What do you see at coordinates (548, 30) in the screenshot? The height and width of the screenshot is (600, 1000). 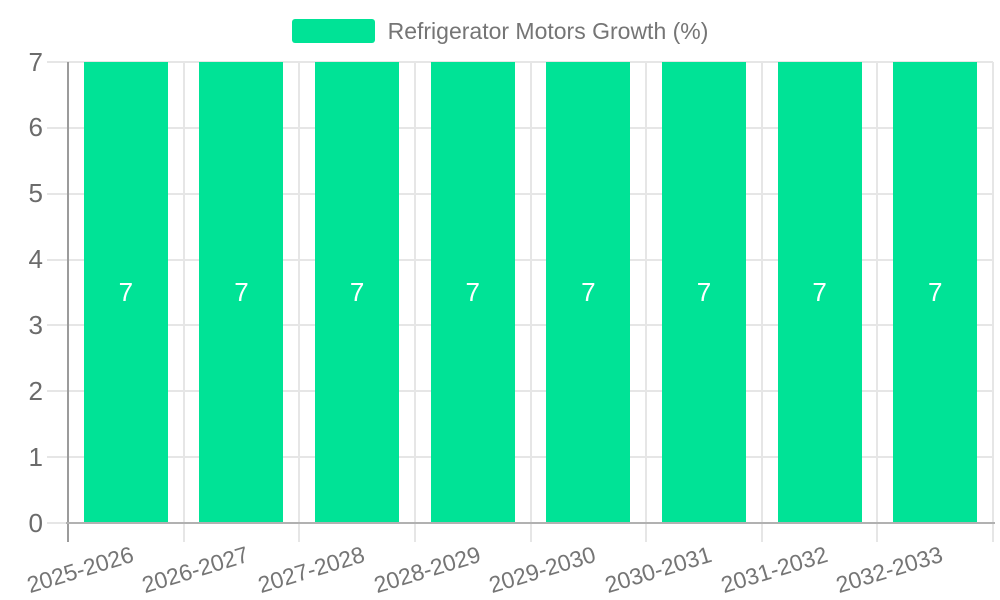 I see `legend-label: Refrigerator Motors Growth (%)` at bounding box center [548, 30].